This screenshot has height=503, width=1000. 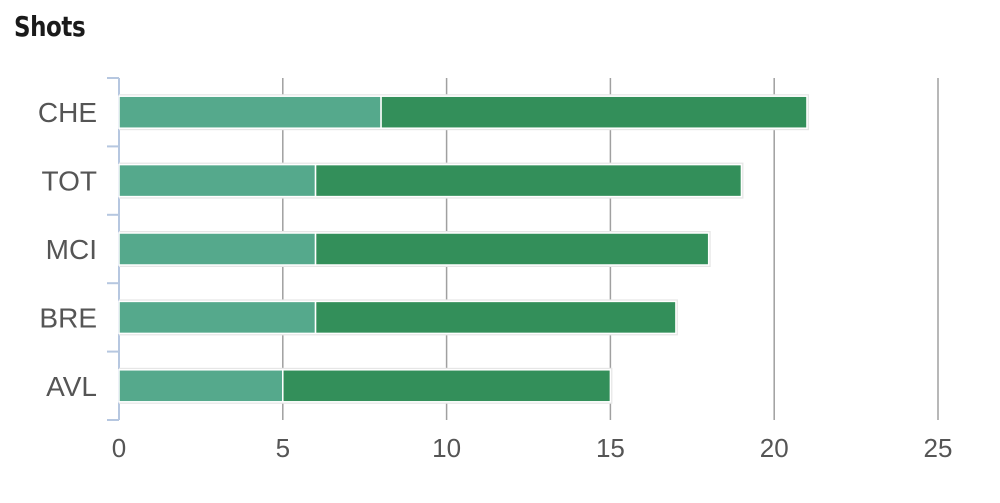 I want to click on tick-label-25: 25, so click(x=938, y=448).